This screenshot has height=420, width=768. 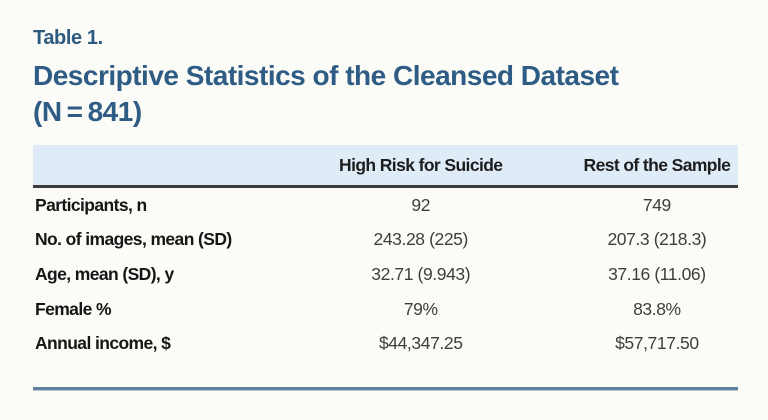 I want to click on cell-images-high-risk: 243.28 (225), so click(x=421, y=239).